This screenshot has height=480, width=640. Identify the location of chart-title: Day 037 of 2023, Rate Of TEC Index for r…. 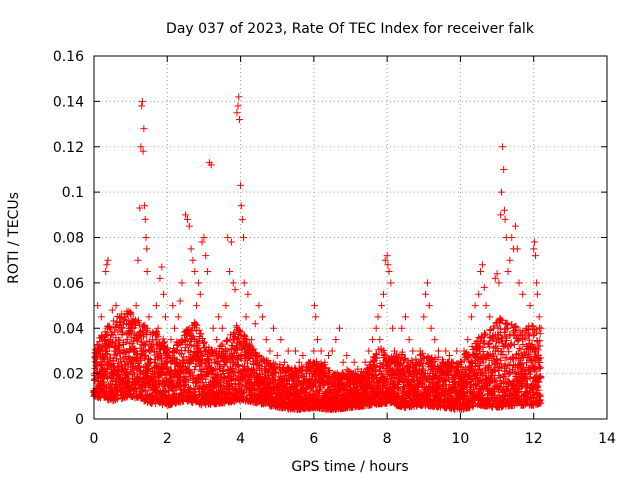
(350, 29).